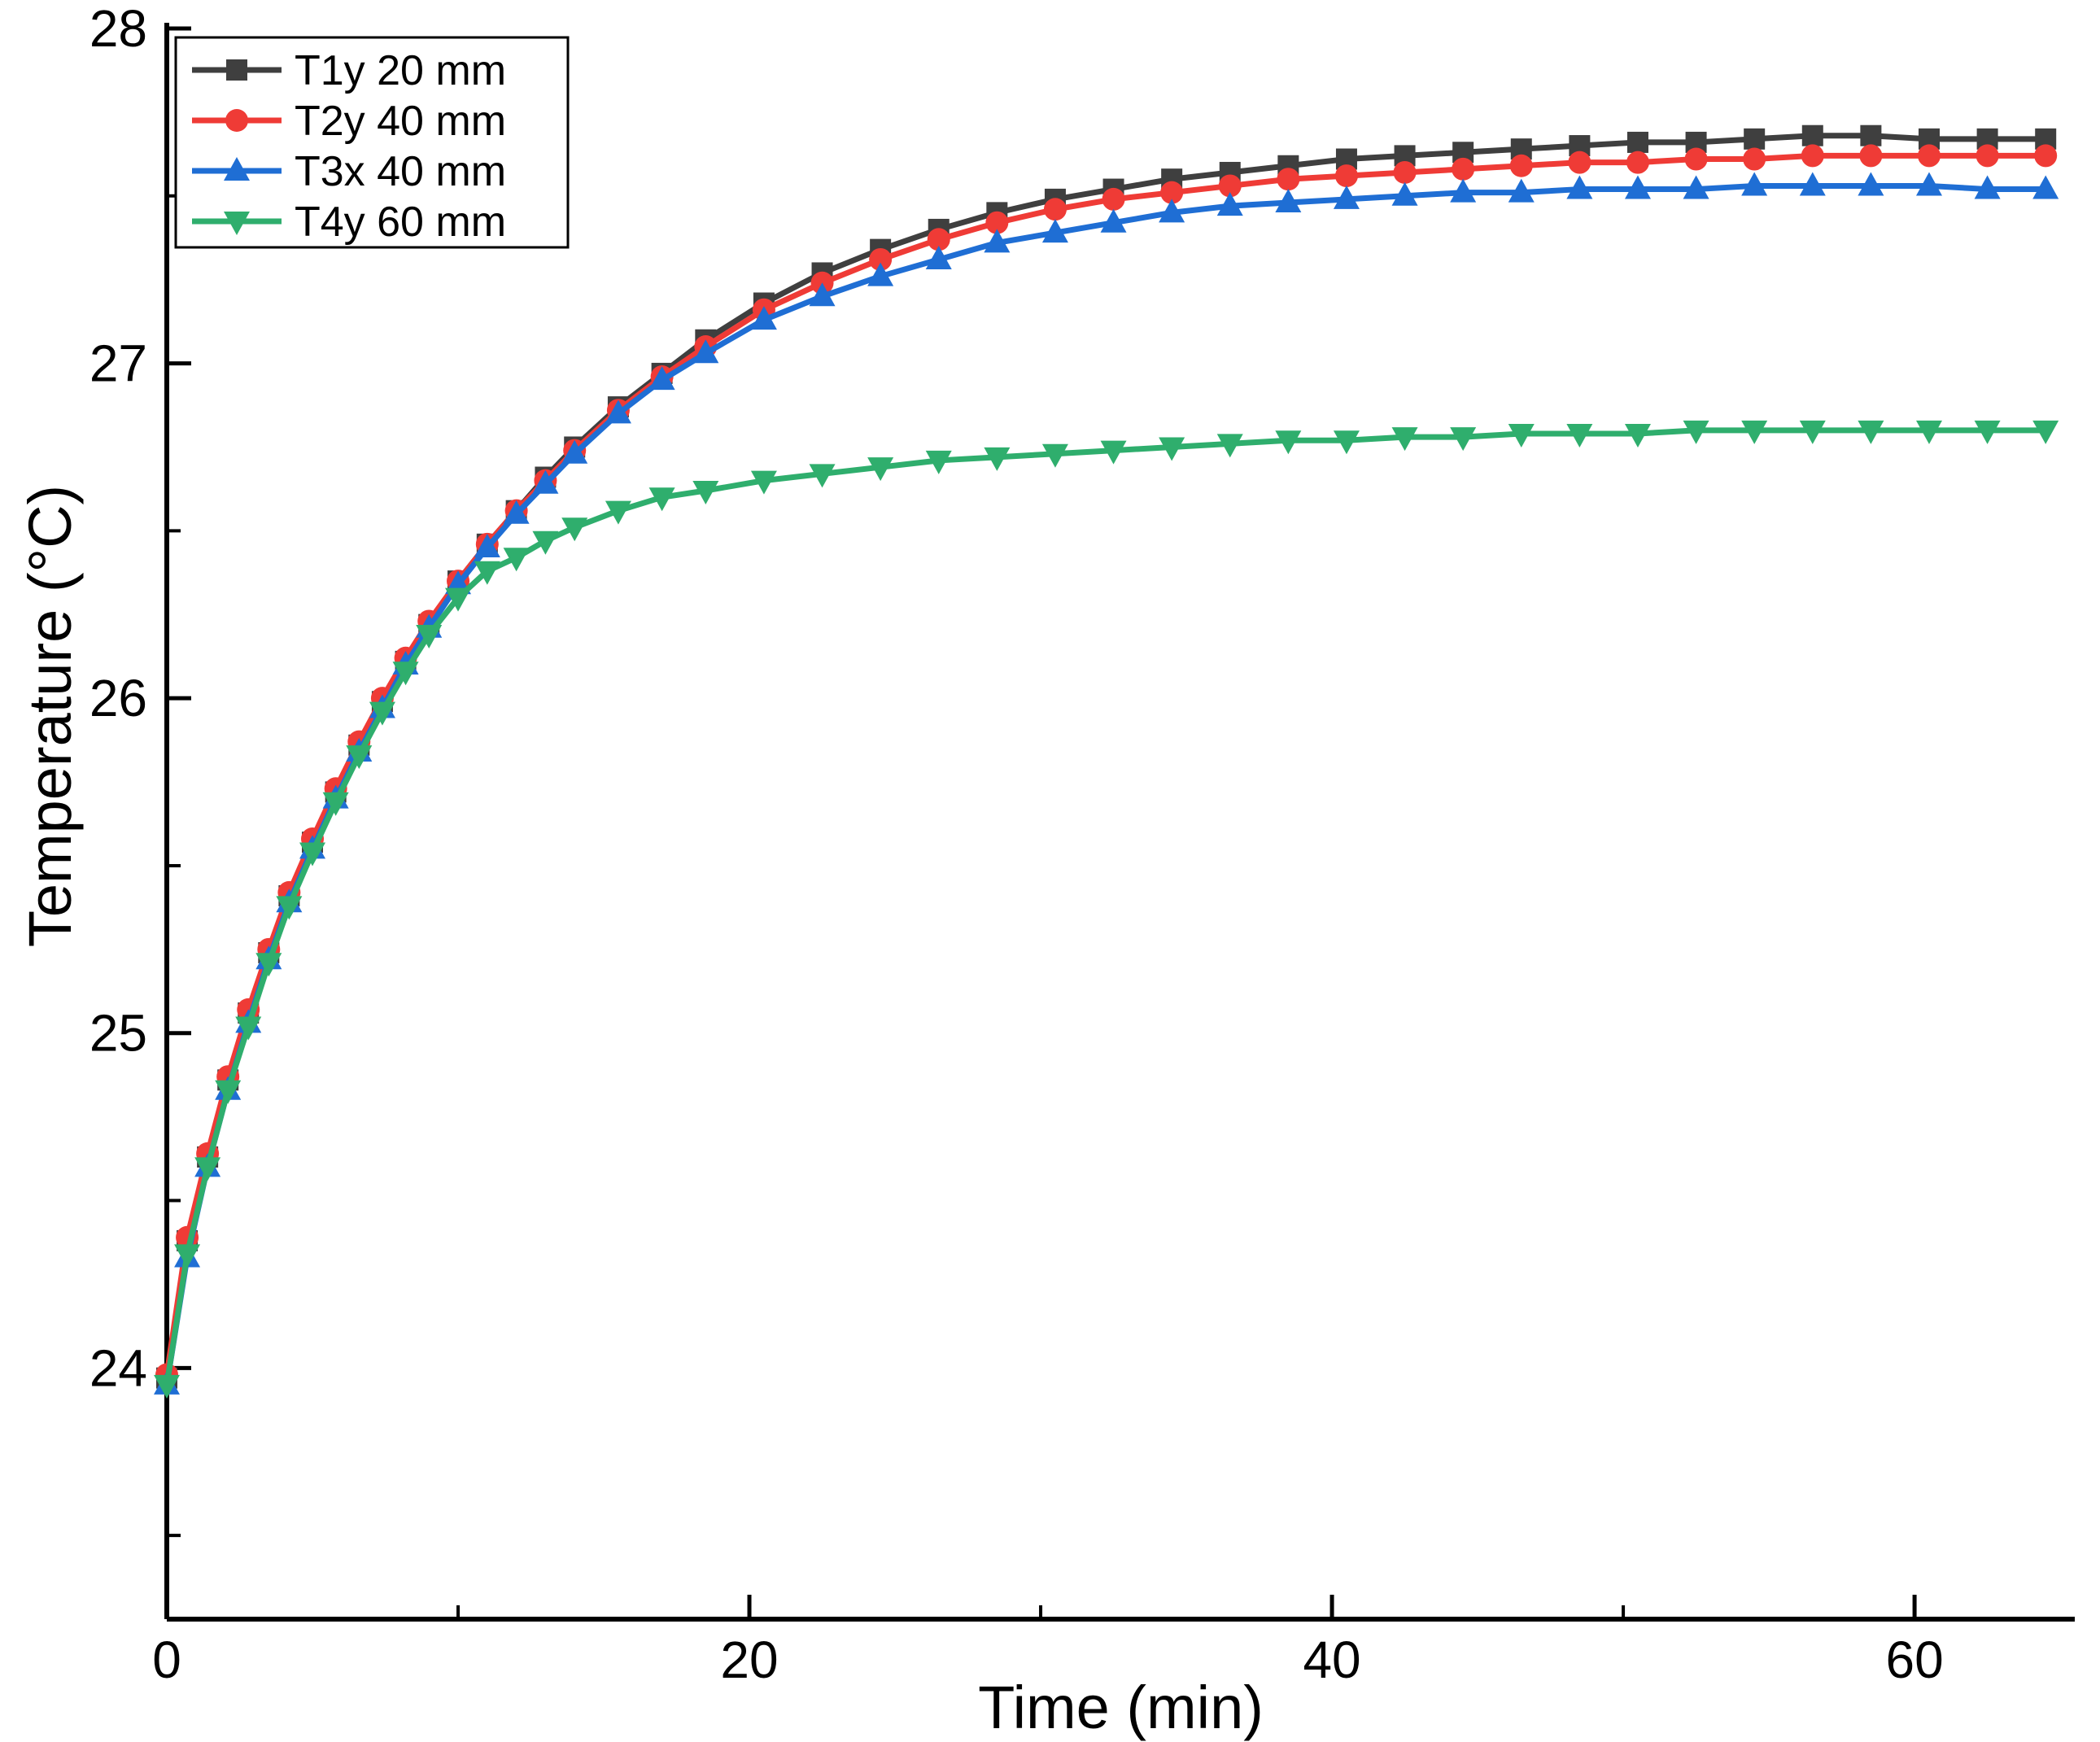 This screenshot has width=2100, height=1742. I want to click on legend-label: T2y 40 mm, so click(400, 121).